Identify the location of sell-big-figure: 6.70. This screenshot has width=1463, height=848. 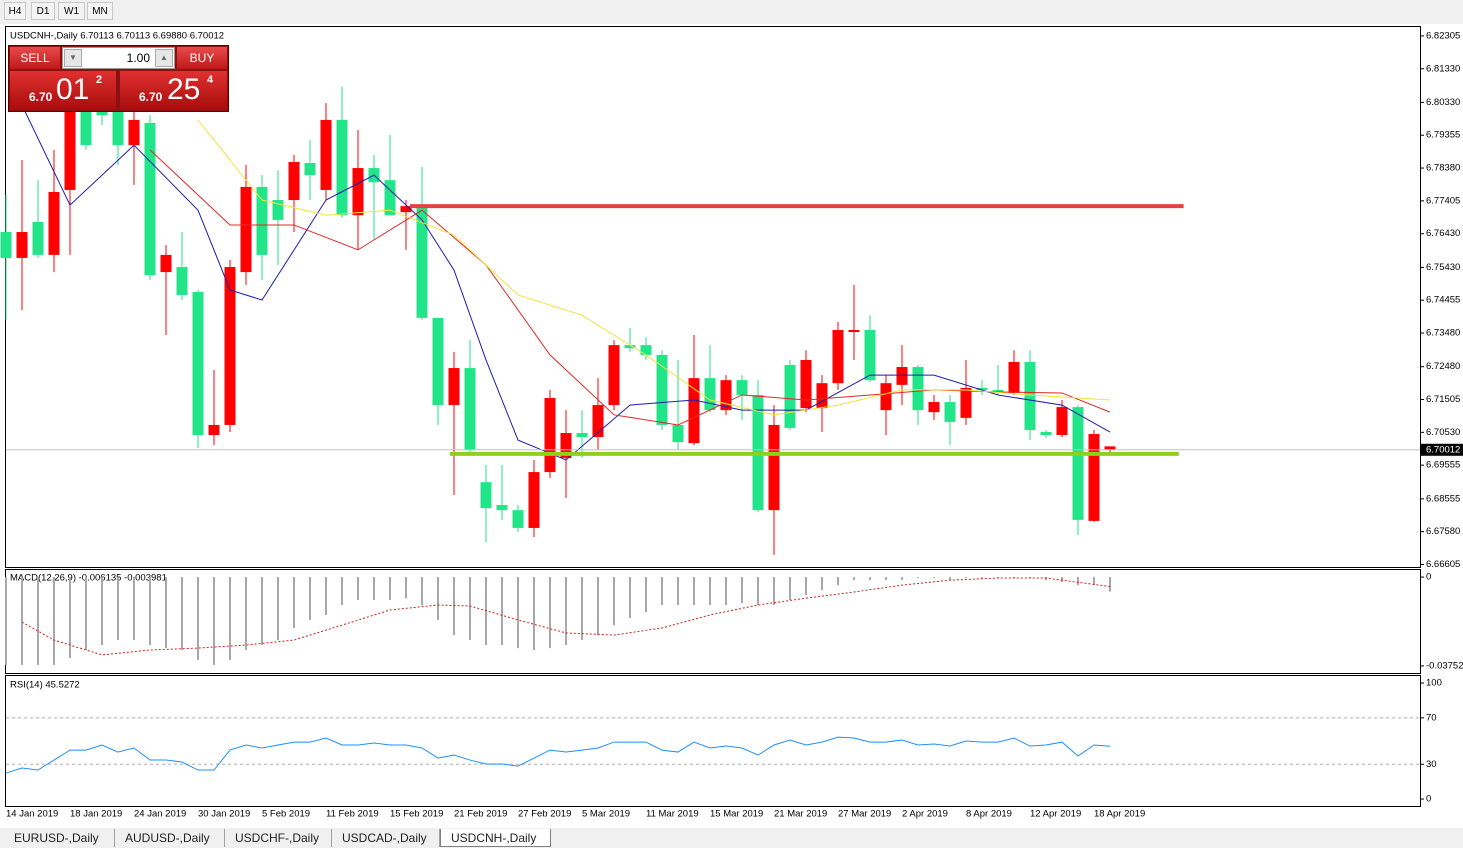
(41, 97).